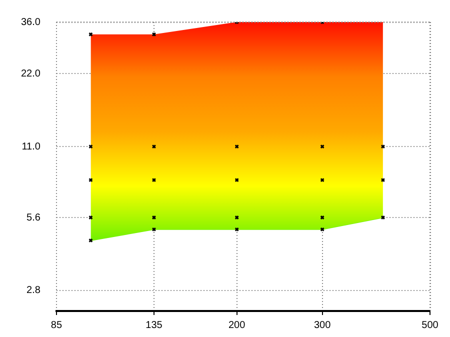  I want to click on y-tick-label: 5.6, so click(33, 218).